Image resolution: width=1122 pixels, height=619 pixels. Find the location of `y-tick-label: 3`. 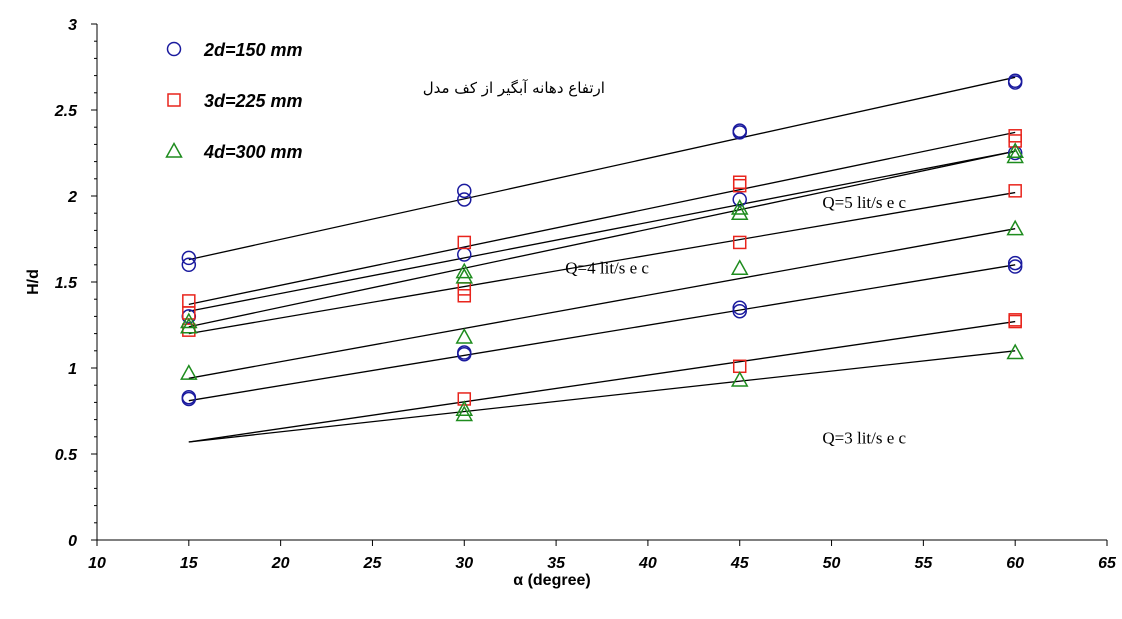

y-tick-label: 3 is located at coordinates (72, 25).